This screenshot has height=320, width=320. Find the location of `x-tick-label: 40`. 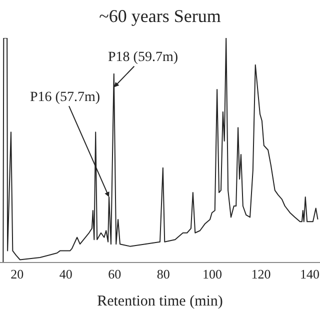

x-tick-label: 40 is located at coordinates (65, 274).